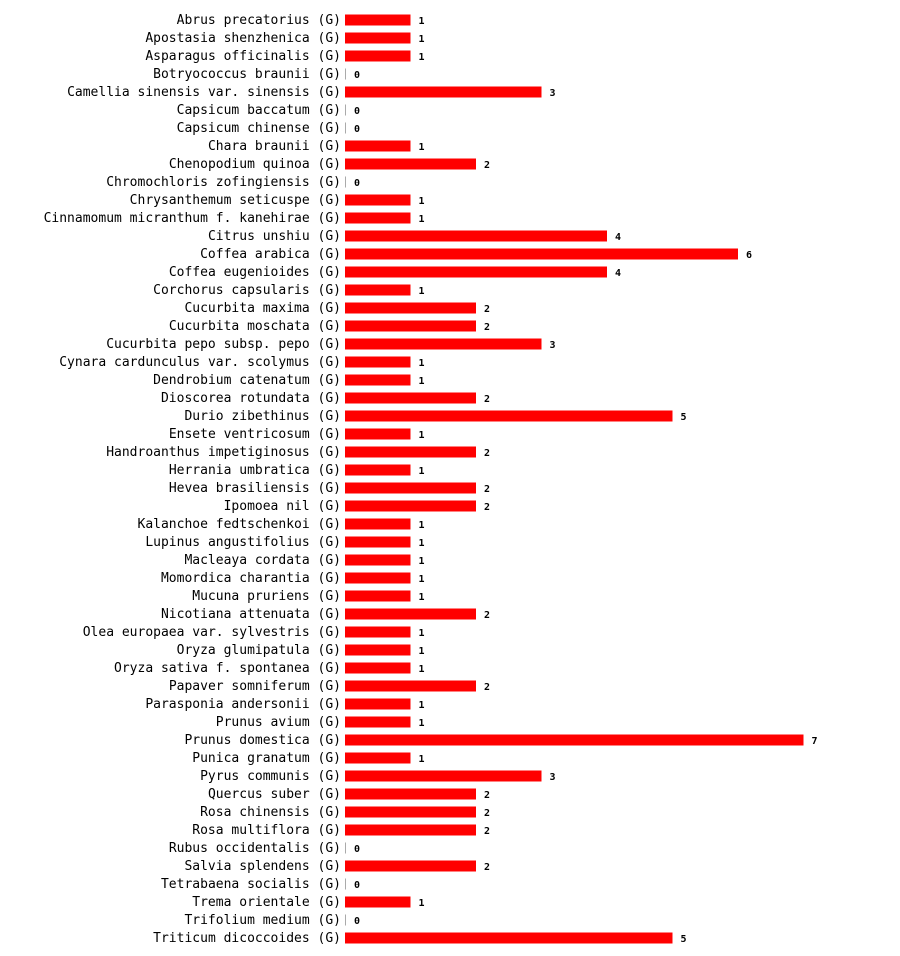 The width and height of the screenshot is (900, 956). Describe the element at coordinates (266, 758) in the screenshot. I see `category-label: Punica granatum (G)` at that location.